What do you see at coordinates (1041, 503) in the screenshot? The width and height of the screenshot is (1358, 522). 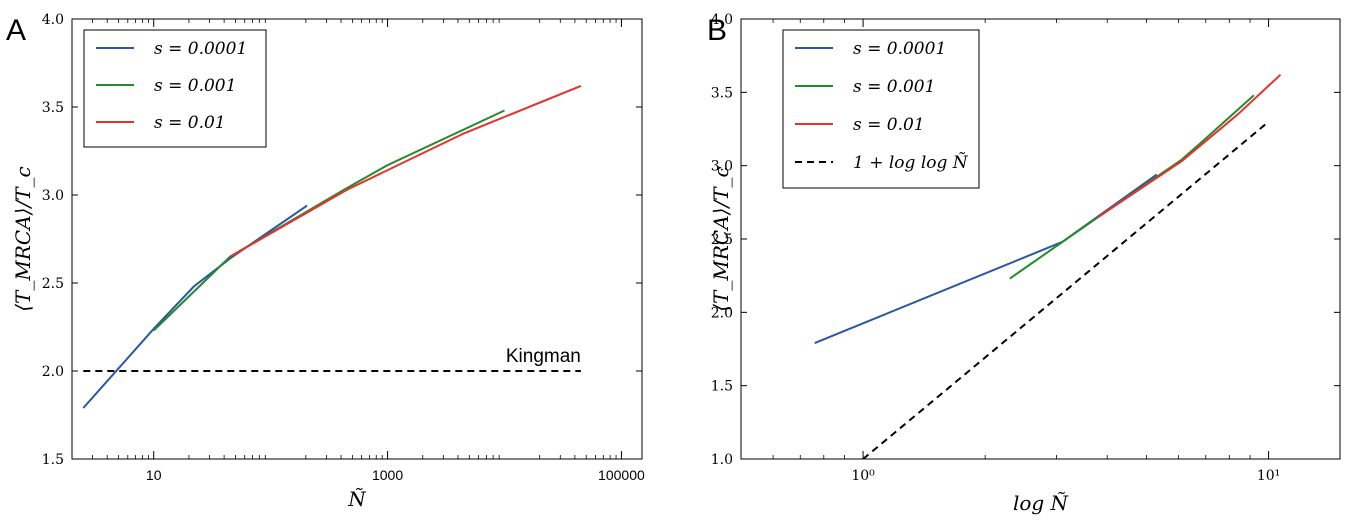 I see `x-axis-label: log Ñ` at bounding box center [1041, 503].